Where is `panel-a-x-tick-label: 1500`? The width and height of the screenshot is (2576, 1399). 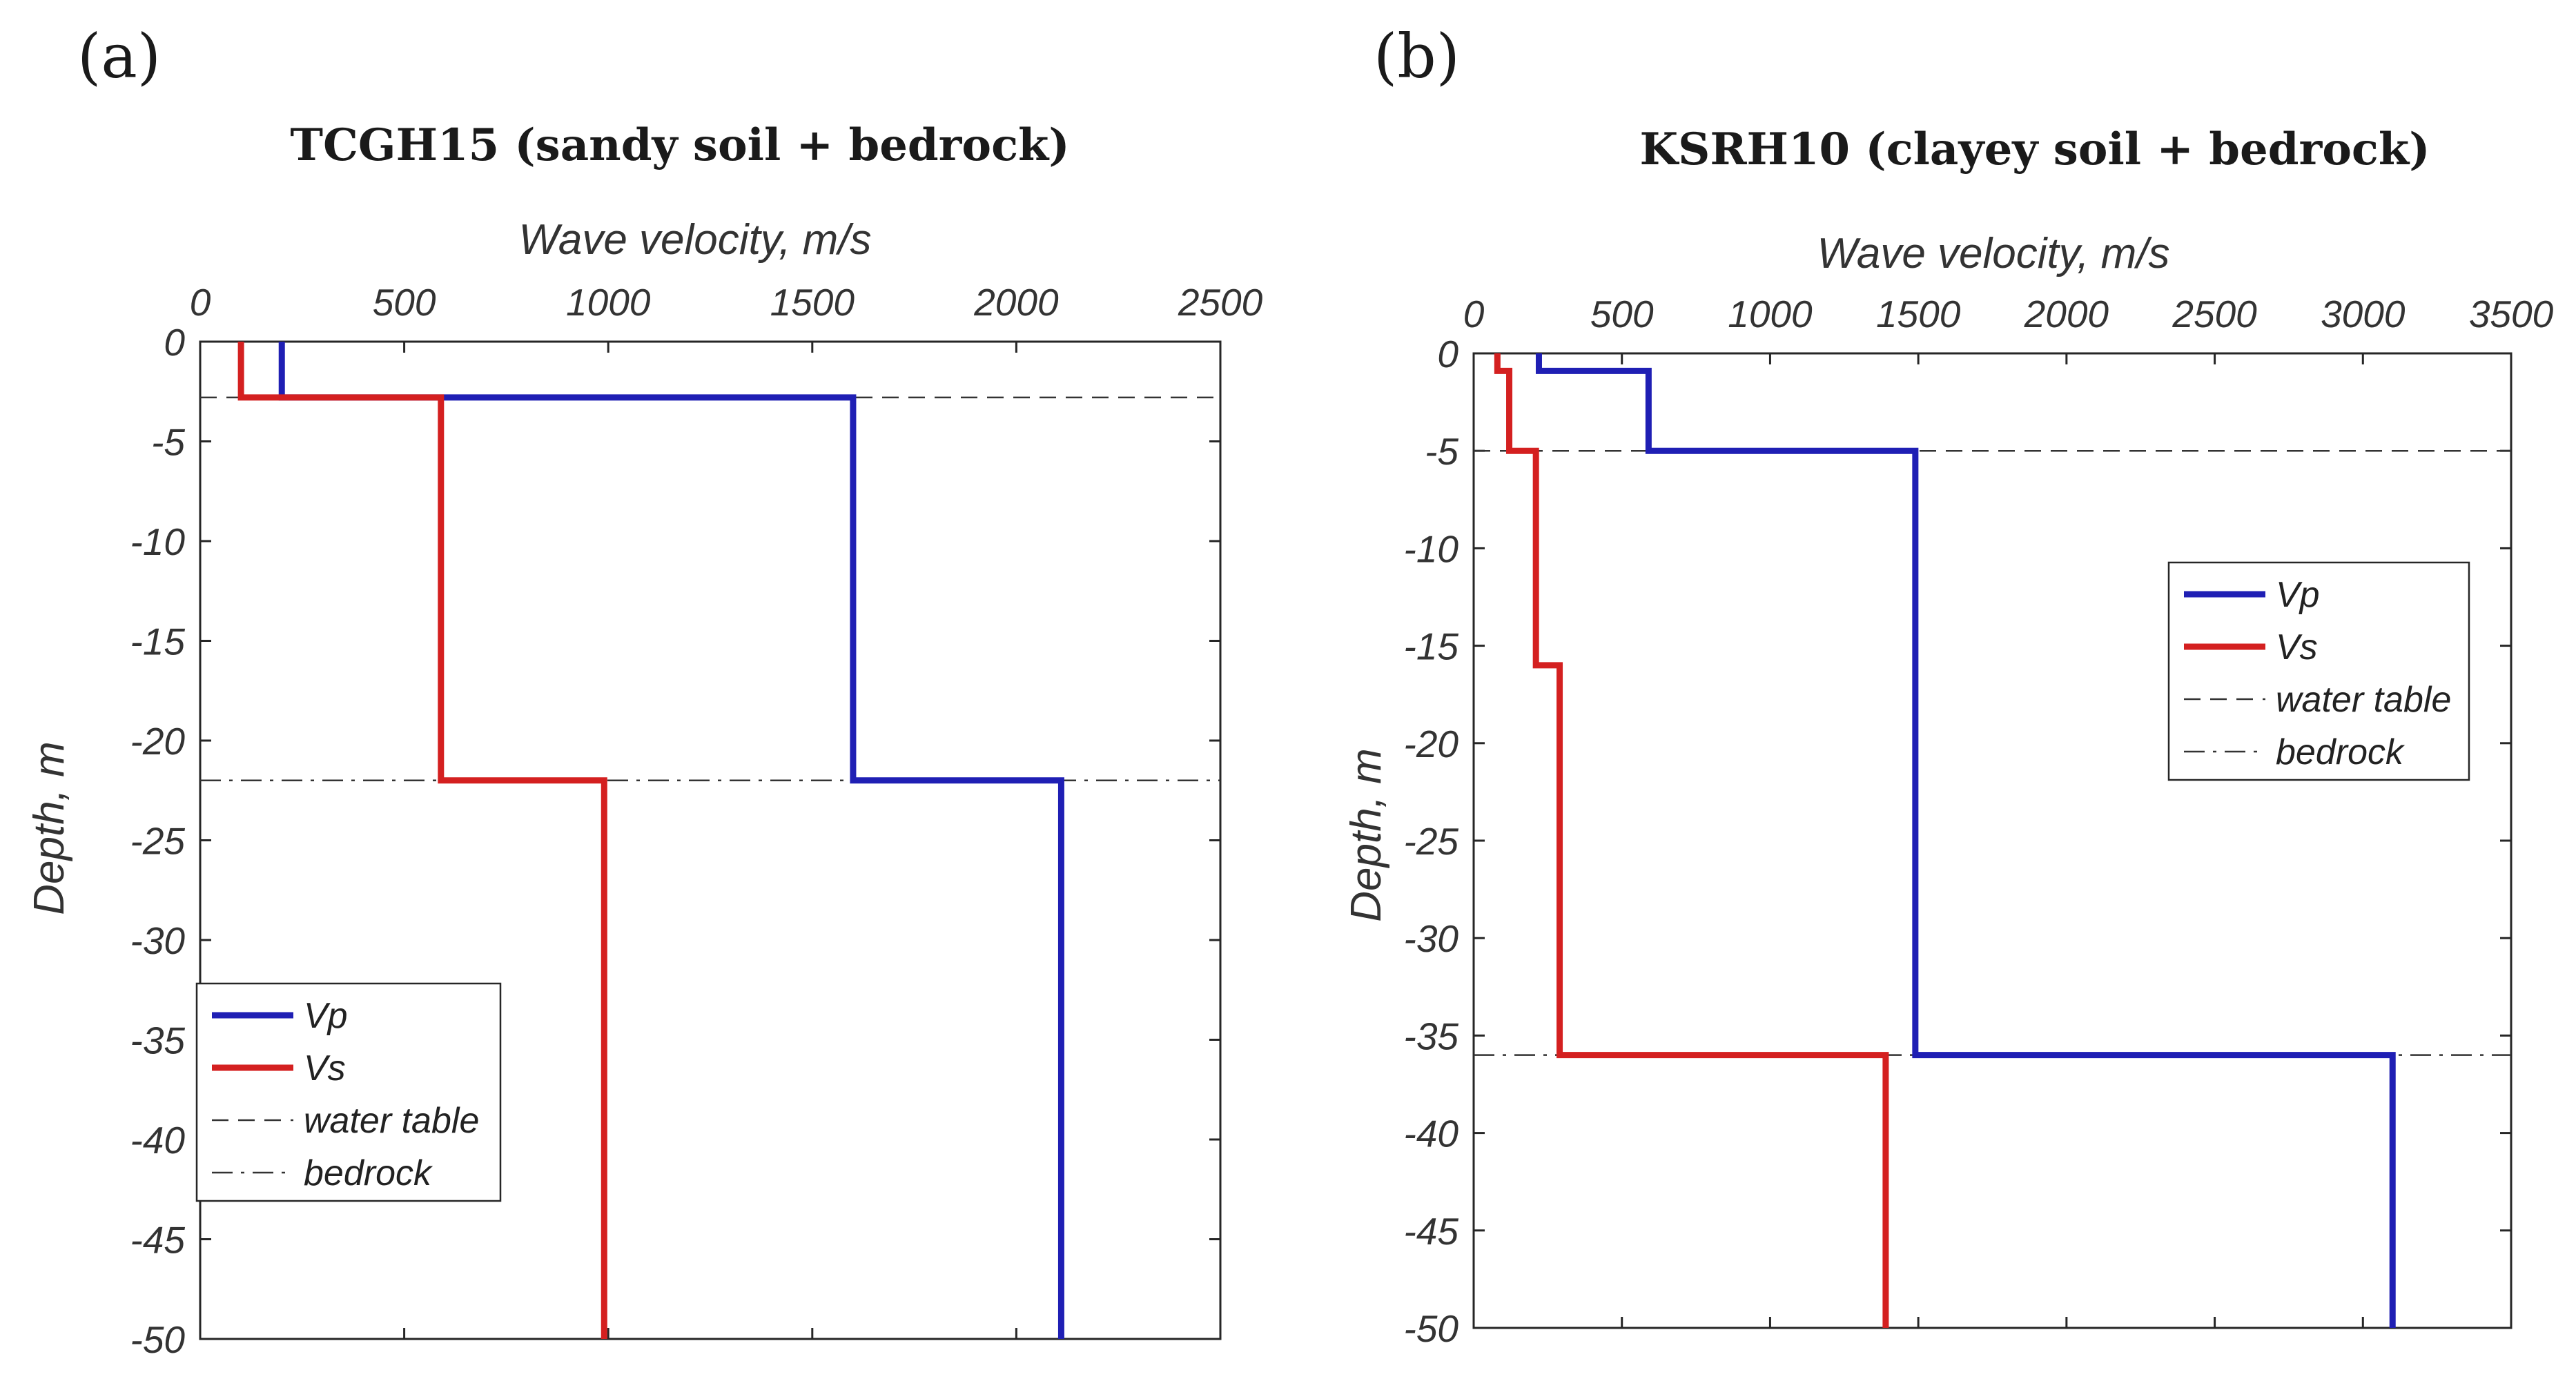
panel-a-x-tick-label: 1500 is located at coordinates (812, 303).